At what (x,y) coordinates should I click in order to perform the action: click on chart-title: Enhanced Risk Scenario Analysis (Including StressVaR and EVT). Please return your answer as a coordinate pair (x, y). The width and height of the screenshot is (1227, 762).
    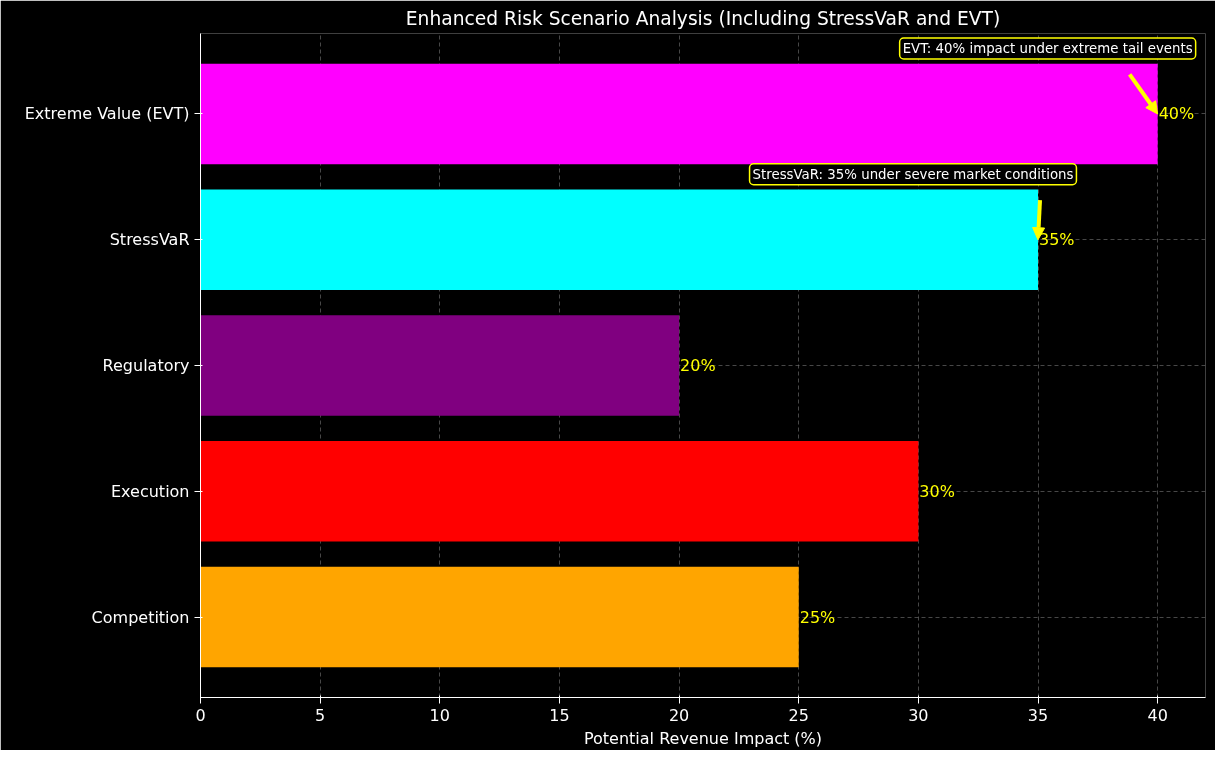
    Looking at the image, I should click on (703, 18).